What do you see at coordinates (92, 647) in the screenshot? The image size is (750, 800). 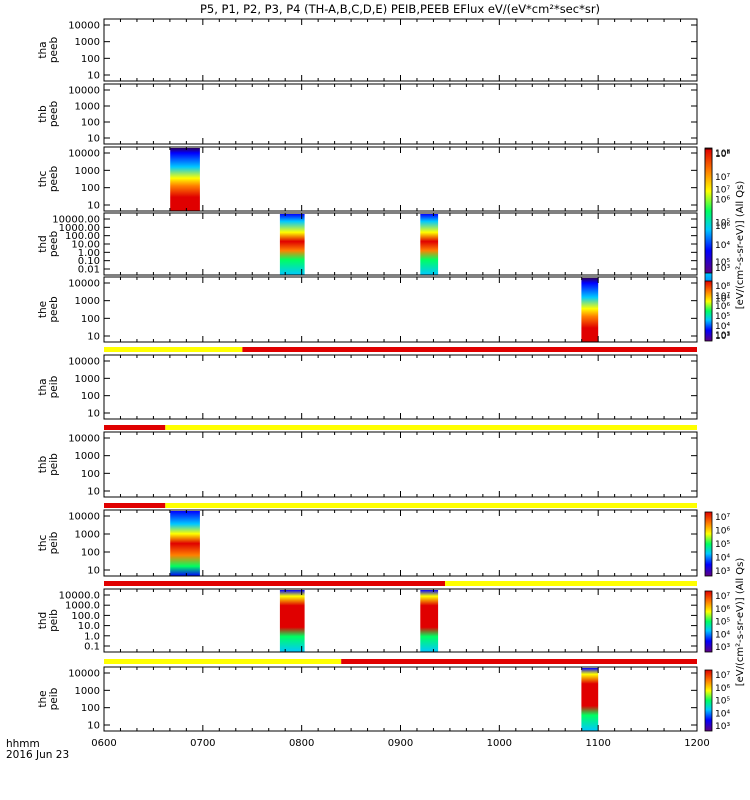 I see `y-tick-label: 0.1` at bounding box center [92, 647].